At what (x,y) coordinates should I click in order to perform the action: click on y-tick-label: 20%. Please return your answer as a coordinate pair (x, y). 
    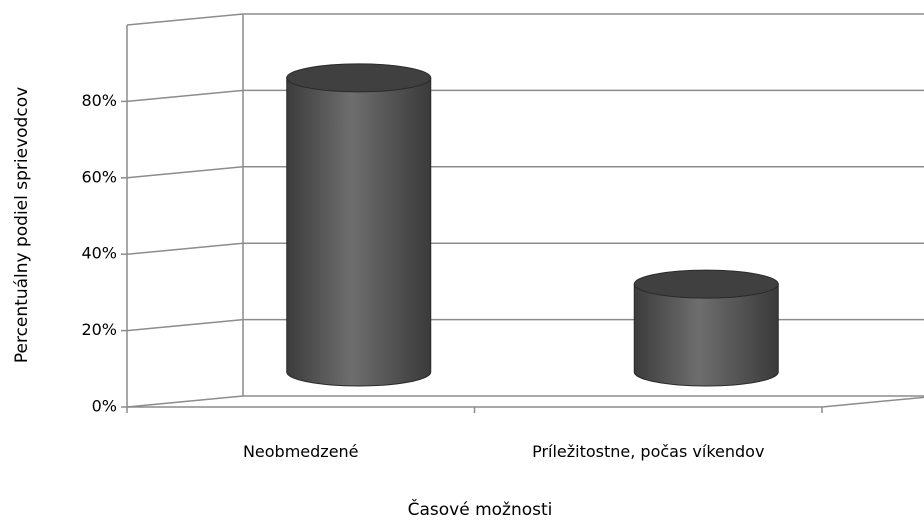
    Looking at the image, I should click on (99, 329).